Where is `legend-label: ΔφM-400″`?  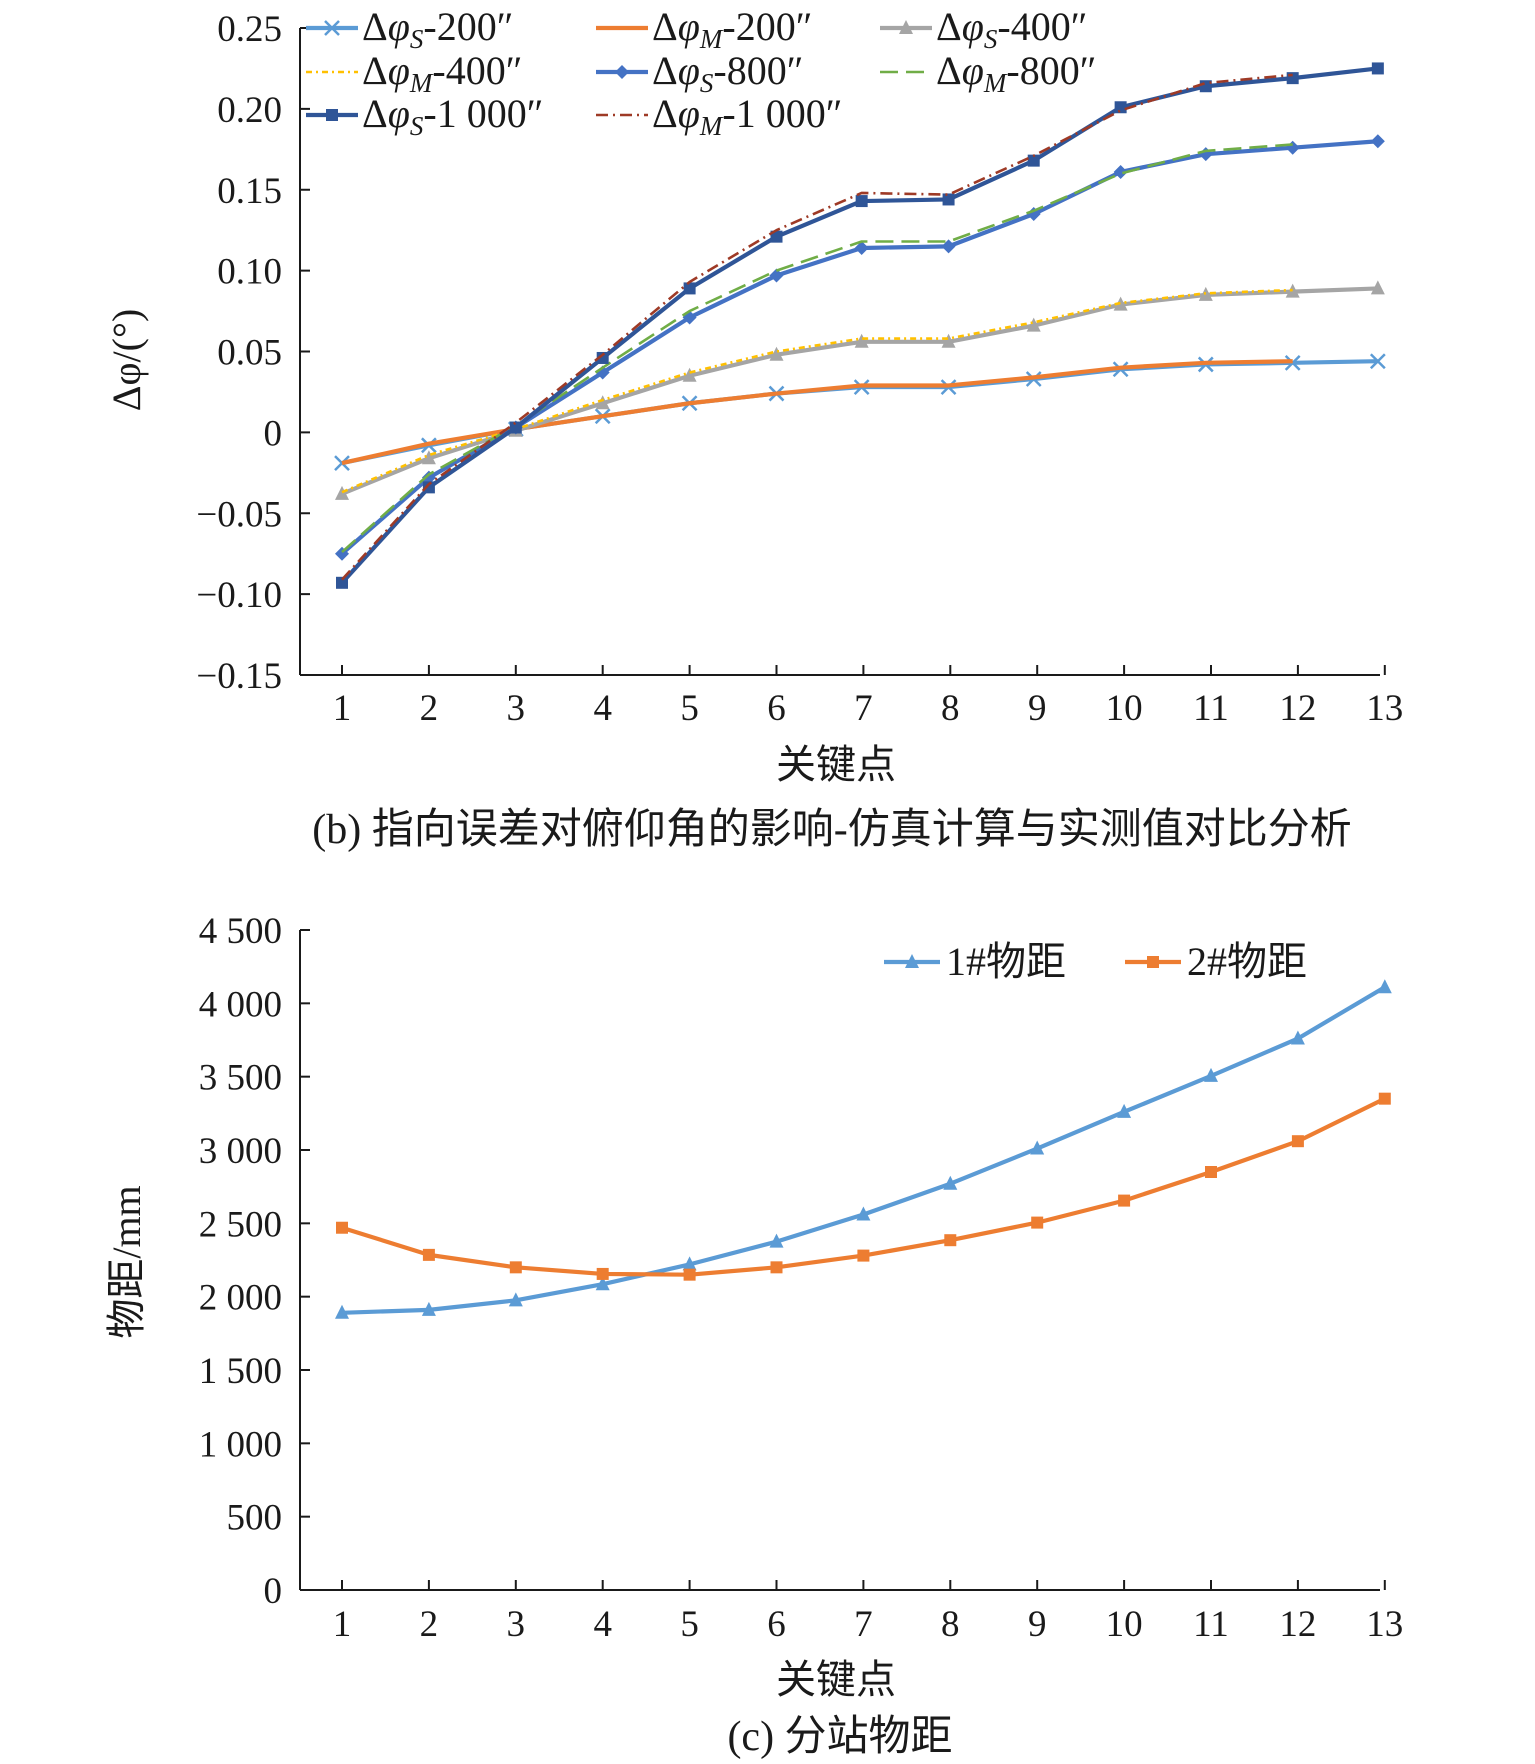 legend-label: ΔφM-400″ is located at coordinates (442, 73).